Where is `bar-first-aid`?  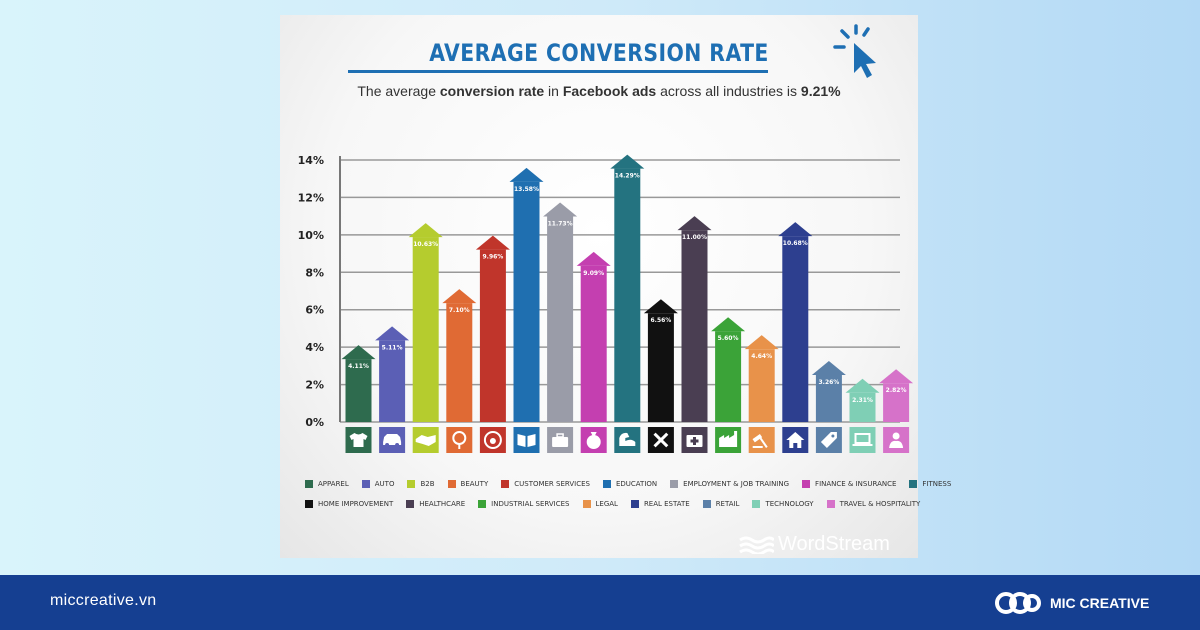 bar-first-aid is located at coordinates (694, 326).